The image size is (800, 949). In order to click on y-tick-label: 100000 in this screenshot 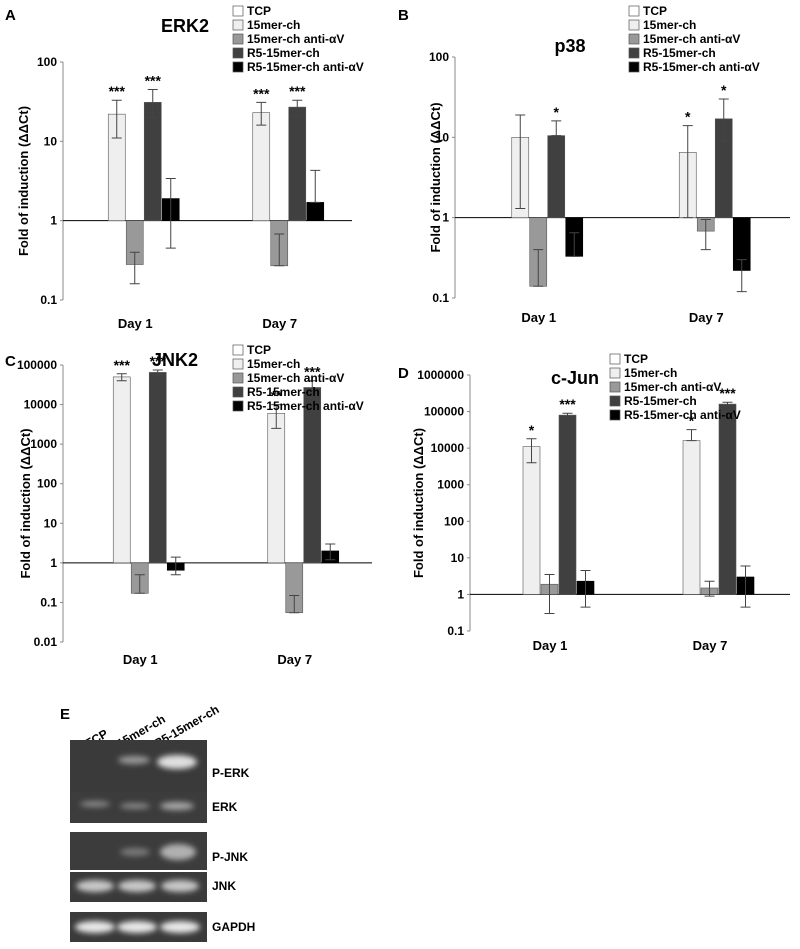, I will do `click(37, 365)`.